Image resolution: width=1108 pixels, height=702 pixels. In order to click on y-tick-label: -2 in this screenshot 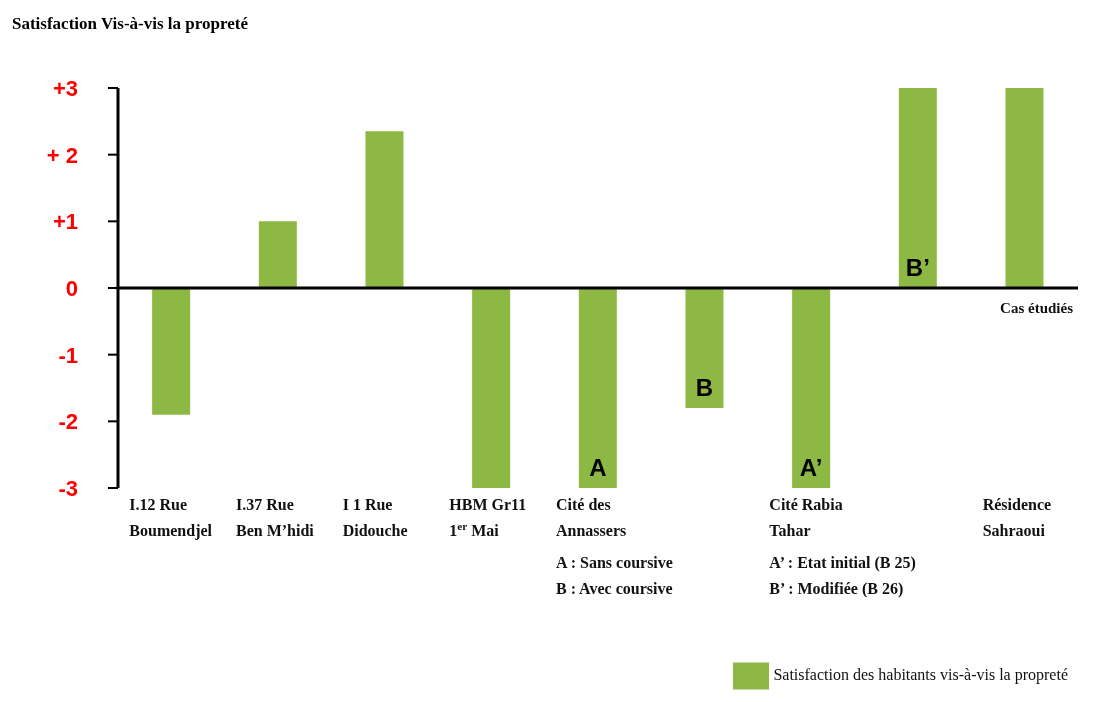, I will do `click(68, 422)`.